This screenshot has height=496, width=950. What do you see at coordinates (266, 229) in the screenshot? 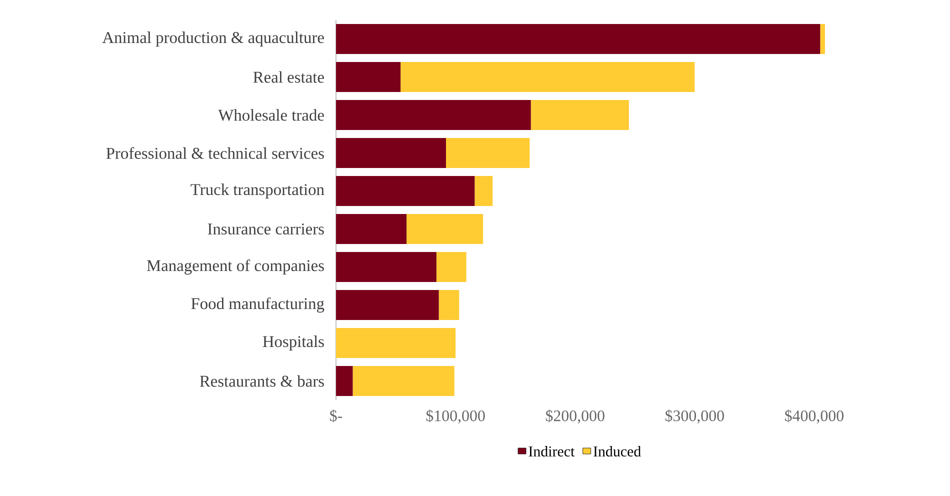
I see `y-tick-label: Insurance carriers` at bounding box center [266, 229].